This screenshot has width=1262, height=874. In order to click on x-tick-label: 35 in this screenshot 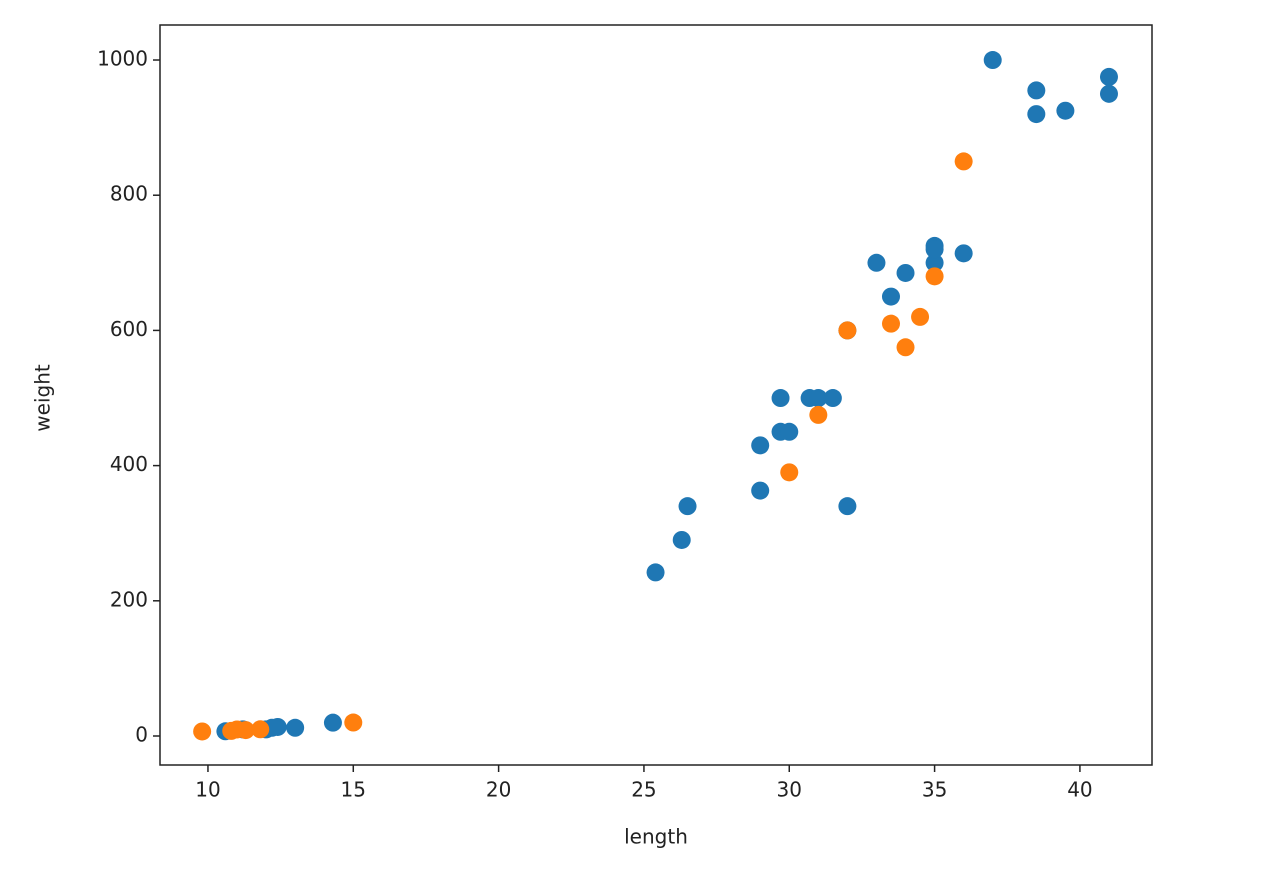, I will do `click(934, 790)`.